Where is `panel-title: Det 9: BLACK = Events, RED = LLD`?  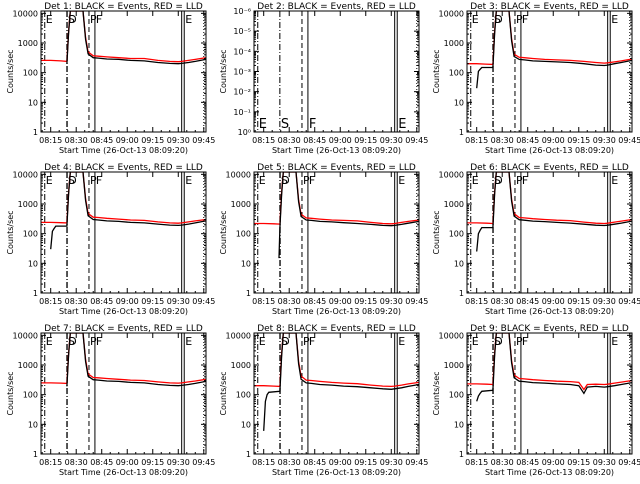
panel-title: Det 9: BLACK = Events, RED = LLD is located at coordinates (549, 329).